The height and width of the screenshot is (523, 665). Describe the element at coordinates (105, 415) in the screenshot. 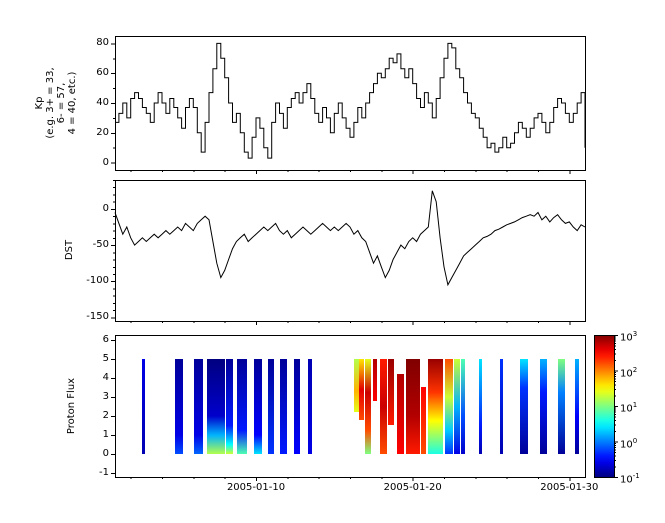

I see `y-tick-label: 2` at that location.